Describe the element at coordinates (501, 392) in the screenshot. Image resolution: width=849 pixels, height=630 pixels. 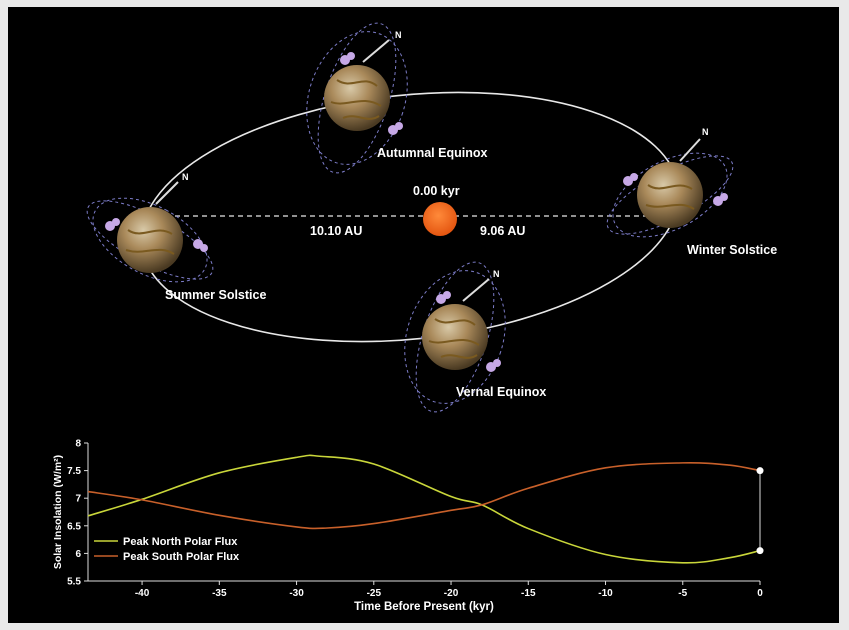
I see `vernal-equinox-label: Vernal Equinox` at that location.